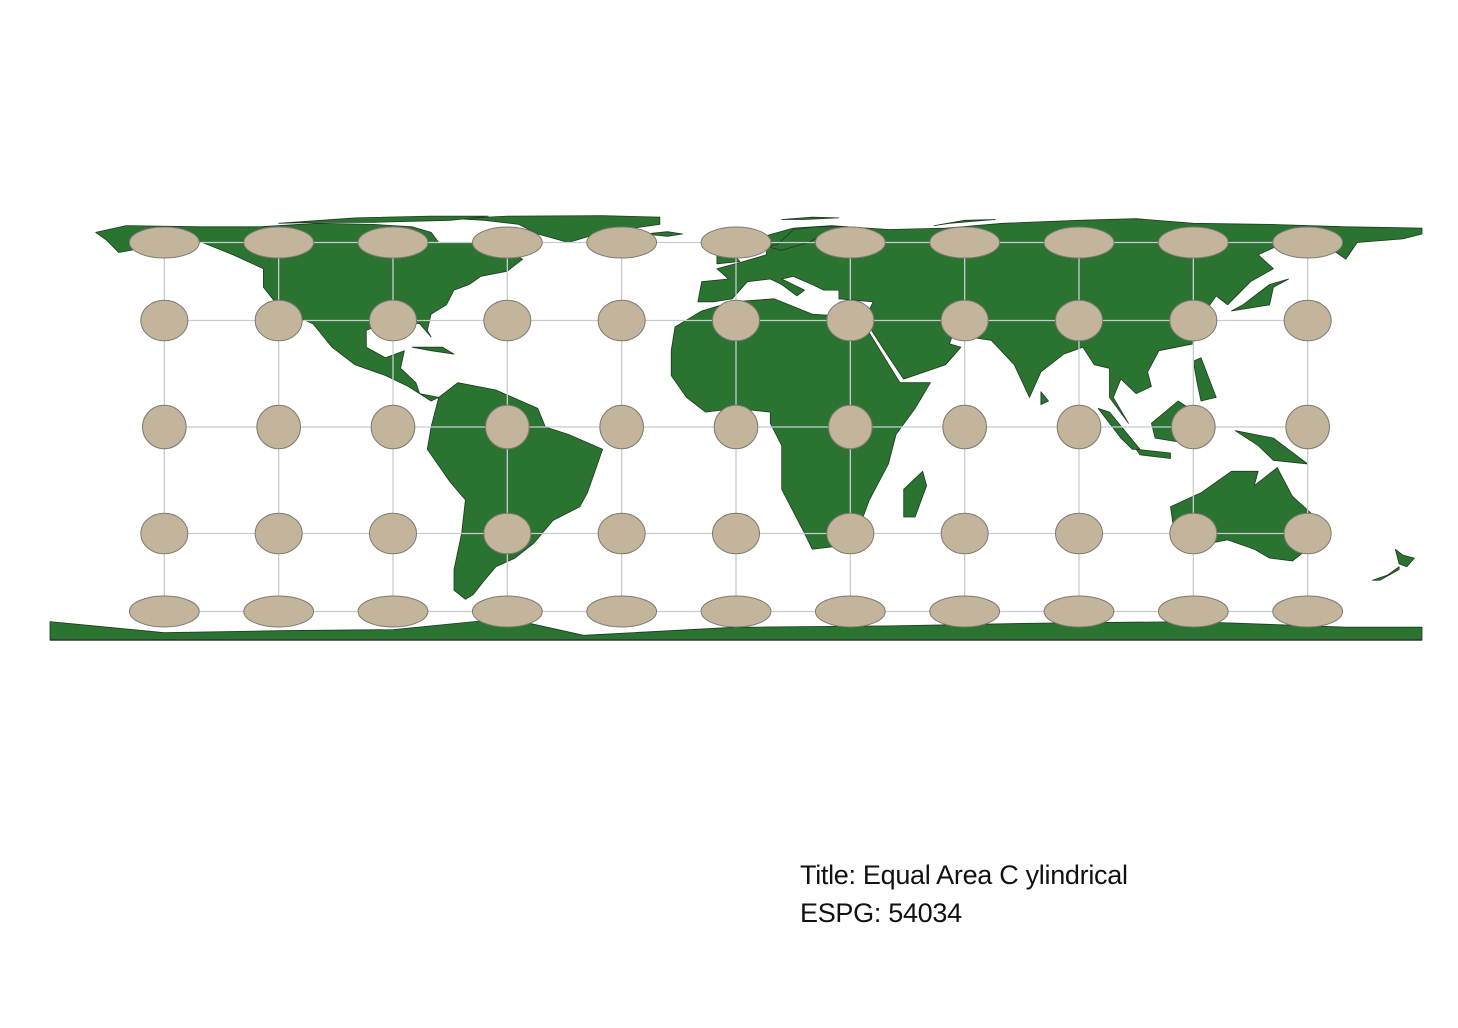 The height and width of the screenshot is (1028, 1458). Describe the element at coordinates (1119, 428) in the screenshot. I see `land-sumatra` at that location.